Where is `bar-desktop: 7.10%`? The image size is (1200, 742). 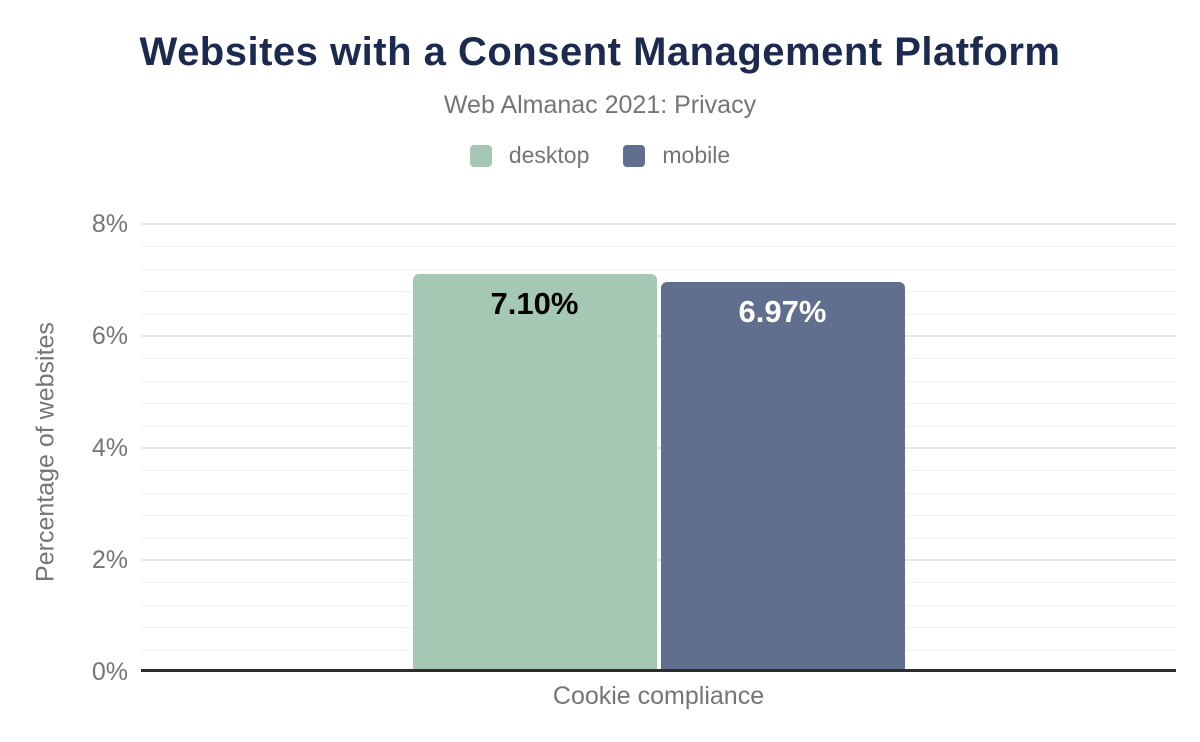
bar-desktop: 7.10% is located at coordinates (534, 473).